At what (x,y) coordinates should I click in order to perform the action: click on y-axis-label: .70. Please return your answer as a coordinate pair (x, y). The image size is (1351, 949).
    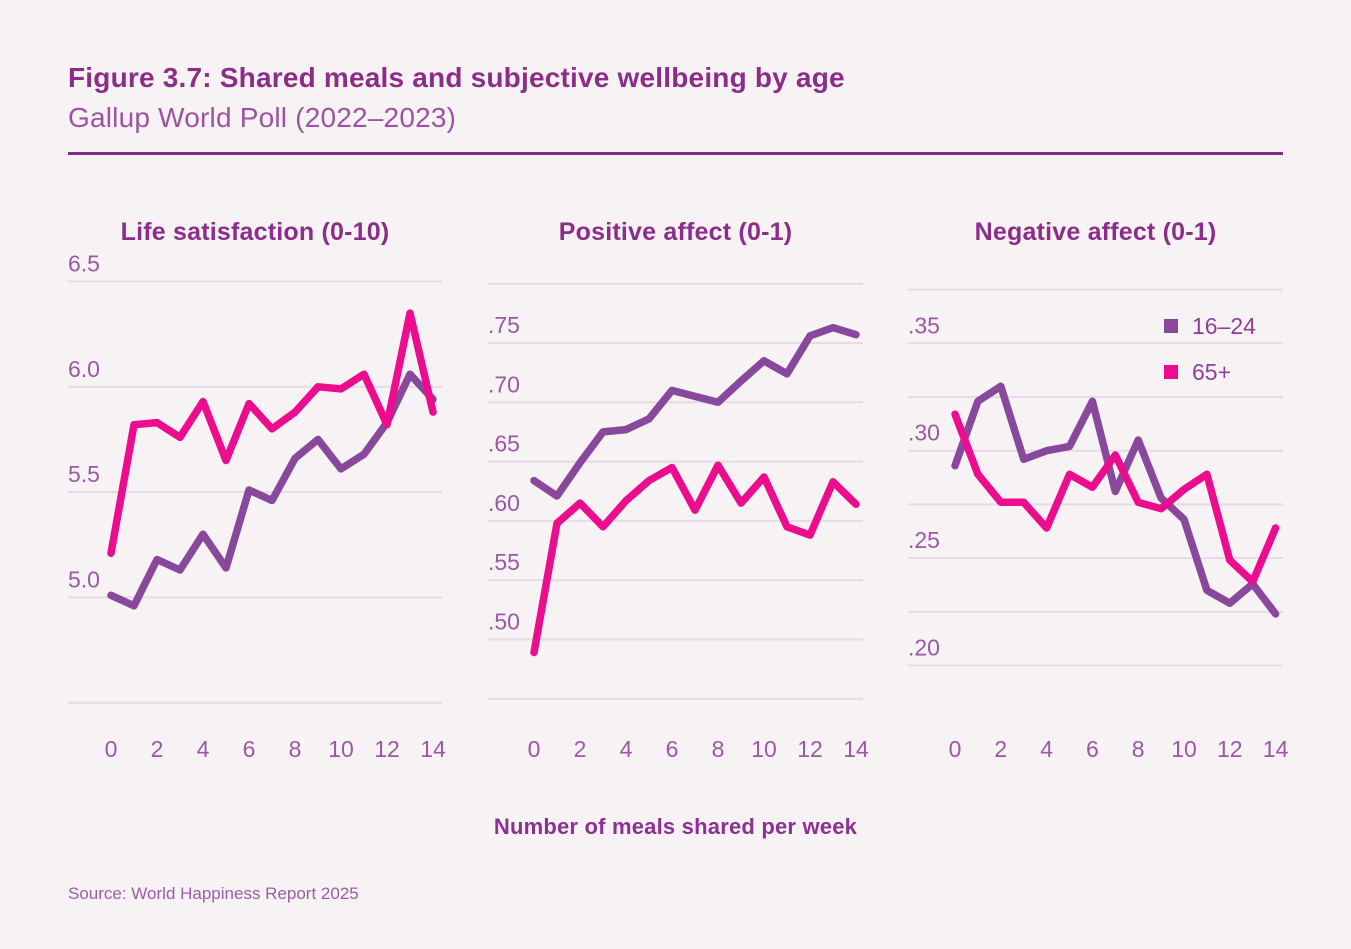
    Looking at the image, I should click on (504, 384).